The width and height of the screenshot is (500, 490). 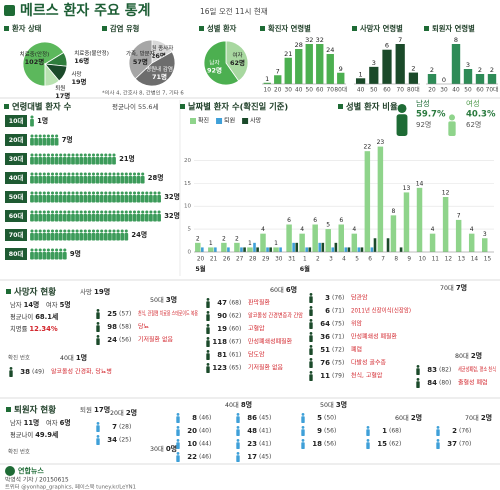 What do you see at coordinates (6, 28) in the screenshot?
I see `section-bullet` at bounding box center [6, 28].